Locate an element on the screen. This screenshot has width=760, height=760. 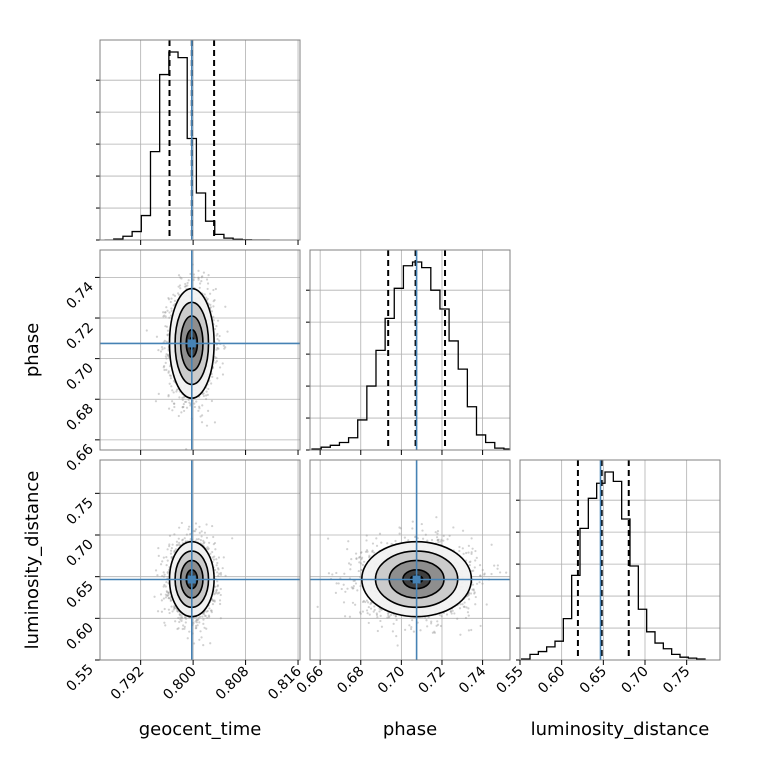
x-tick-label: 0.800 is located at coordinates (180, 684).